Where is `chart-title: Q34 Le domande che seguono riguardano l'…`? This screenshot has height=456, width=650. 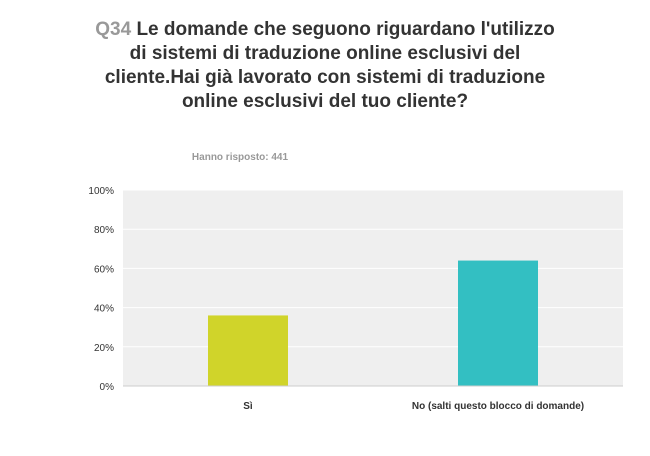
chart-title: Q34 Le domande che seguono riguardano l'… is located at coordinates (325, 66).